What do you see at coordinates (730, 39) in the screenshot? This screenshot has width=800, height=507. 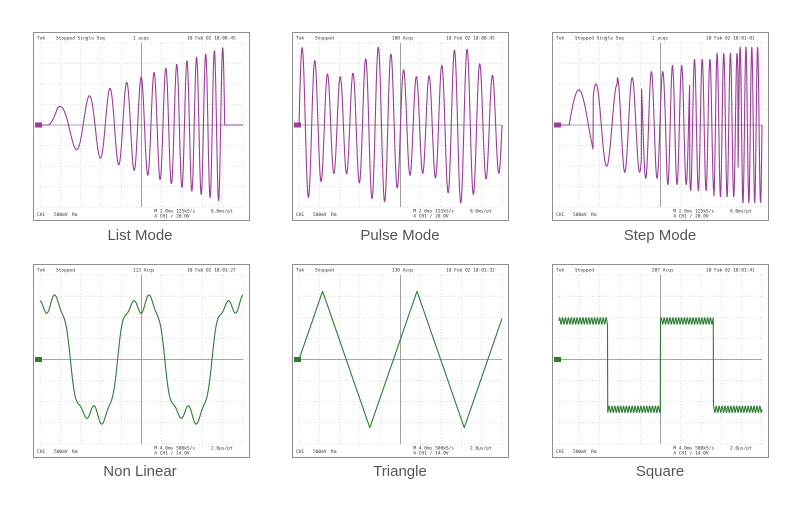 I see `scope-header-text: 10 Feb 02 10:01:01` at bounding box center [730, 39].